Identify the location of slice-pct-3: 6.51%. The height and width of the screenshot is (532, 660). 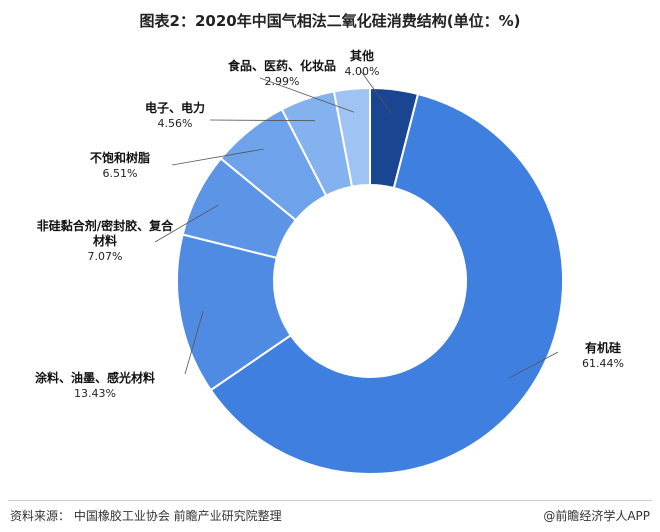
(120, 173).